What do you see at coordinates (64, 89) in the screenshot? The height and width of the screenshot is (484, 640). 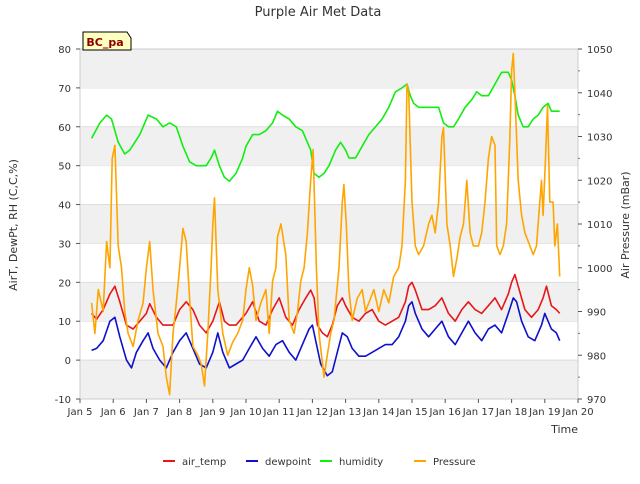 I see `y-left-tick-label: 70` at bounding box center [64, 89].